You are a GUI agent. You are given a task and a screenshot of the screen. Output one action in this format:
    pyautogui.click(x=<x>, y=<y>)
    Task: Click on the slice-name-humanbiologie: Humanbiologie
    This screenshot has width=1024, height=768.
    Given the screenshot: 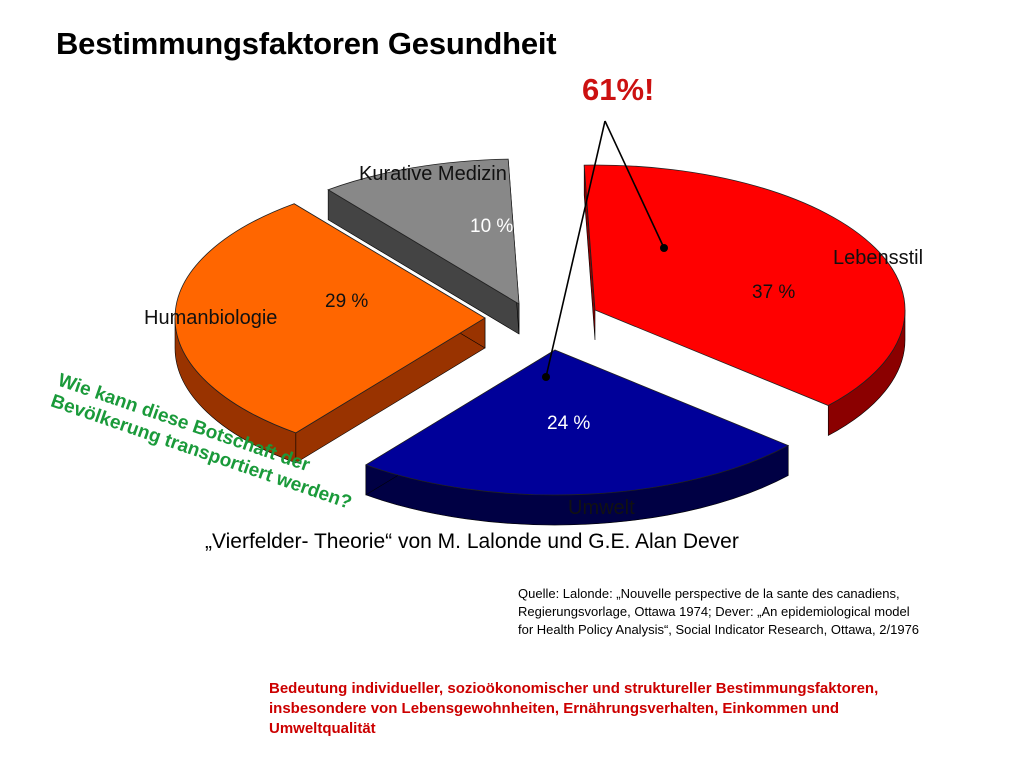 What is the action you would take?
    pyautogui.click(x=210, y=318)
    